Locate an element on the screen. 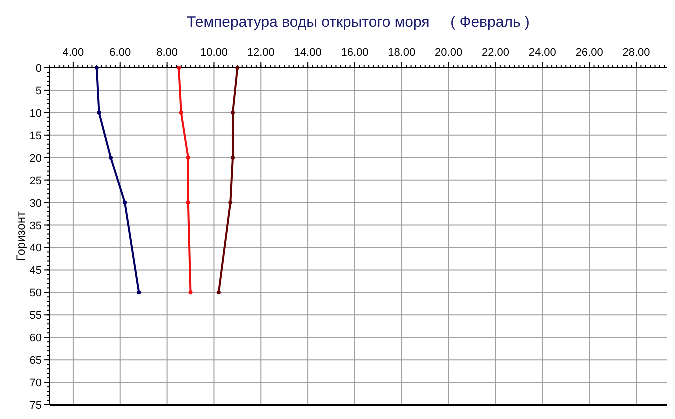 The height and width of the screenshot is (419, 675). x-tick-label: 22.00 is located at coordinates (496, 53).